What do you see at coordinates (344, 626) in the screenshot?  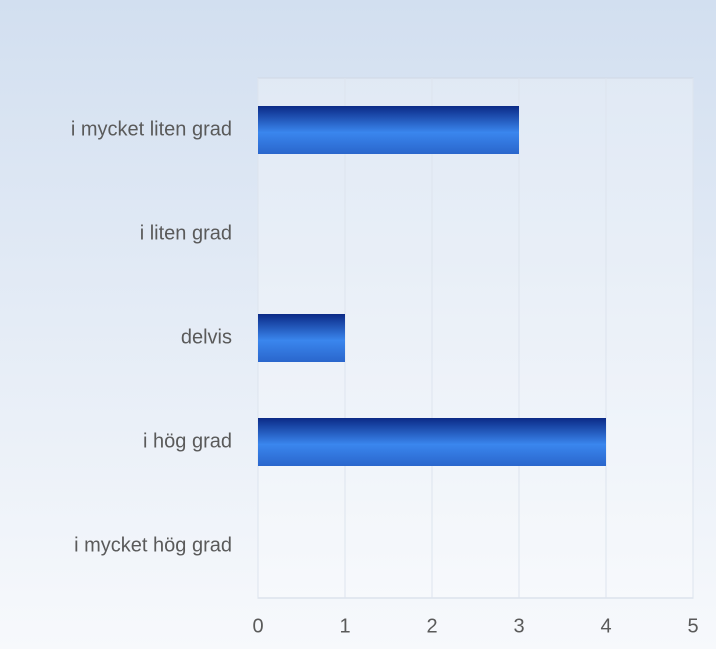 I see `x-tick-label: 1` at bounding box center [344, 626].